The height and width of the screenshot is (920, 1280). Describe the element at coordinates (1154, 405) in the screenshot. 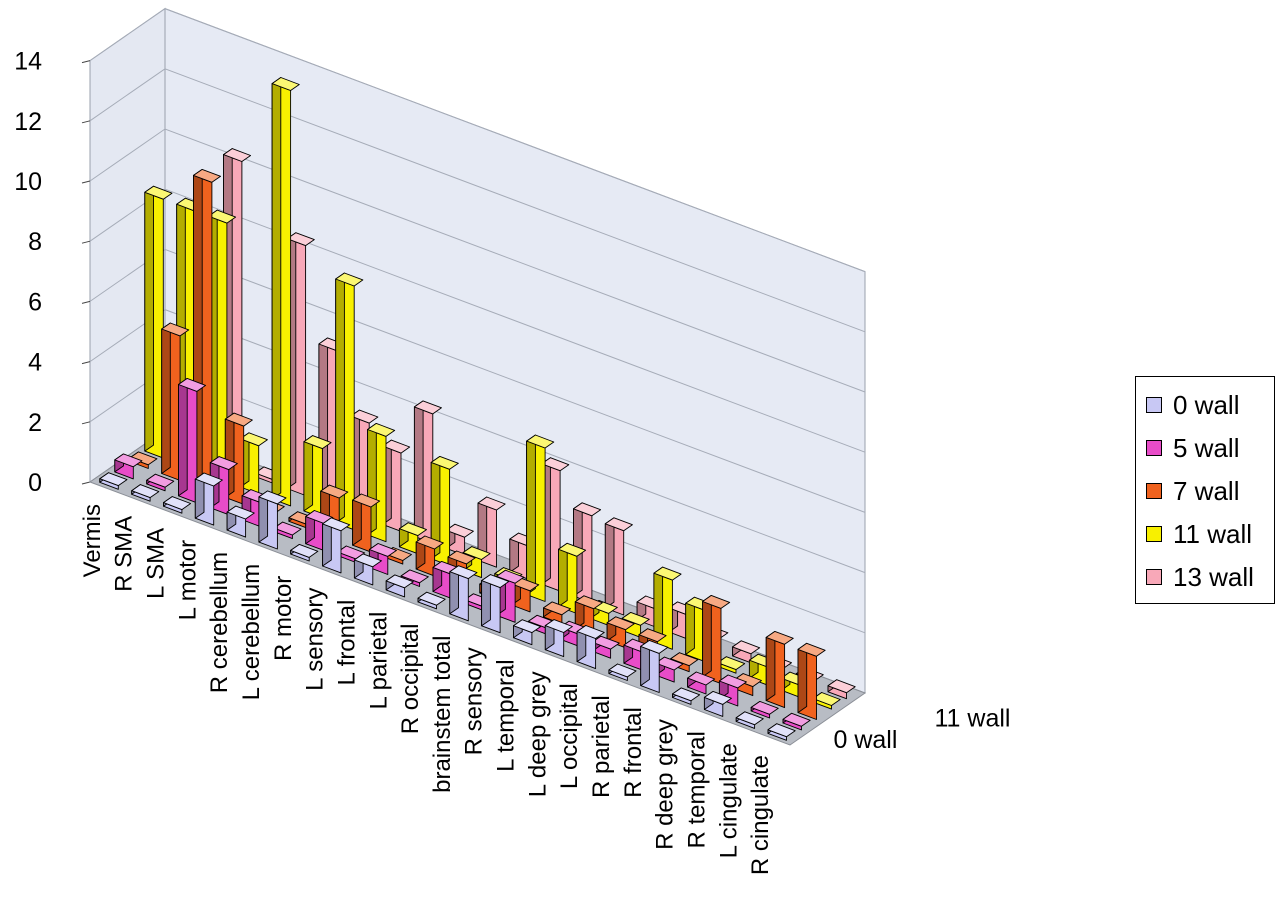

I see `legend-swatch-0-wall` at that location.